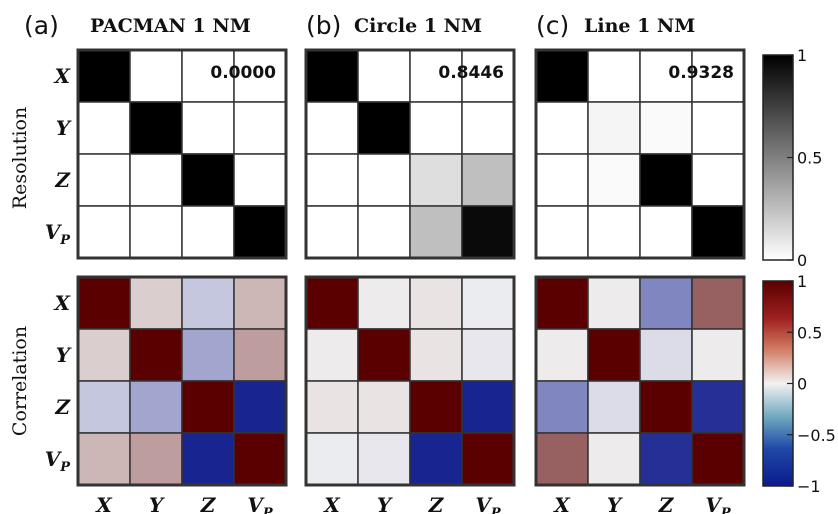 Image resolution: width=838 pixels, height=514 pixels. I want to click on panel-letter-c: (c), so click(552, 25).